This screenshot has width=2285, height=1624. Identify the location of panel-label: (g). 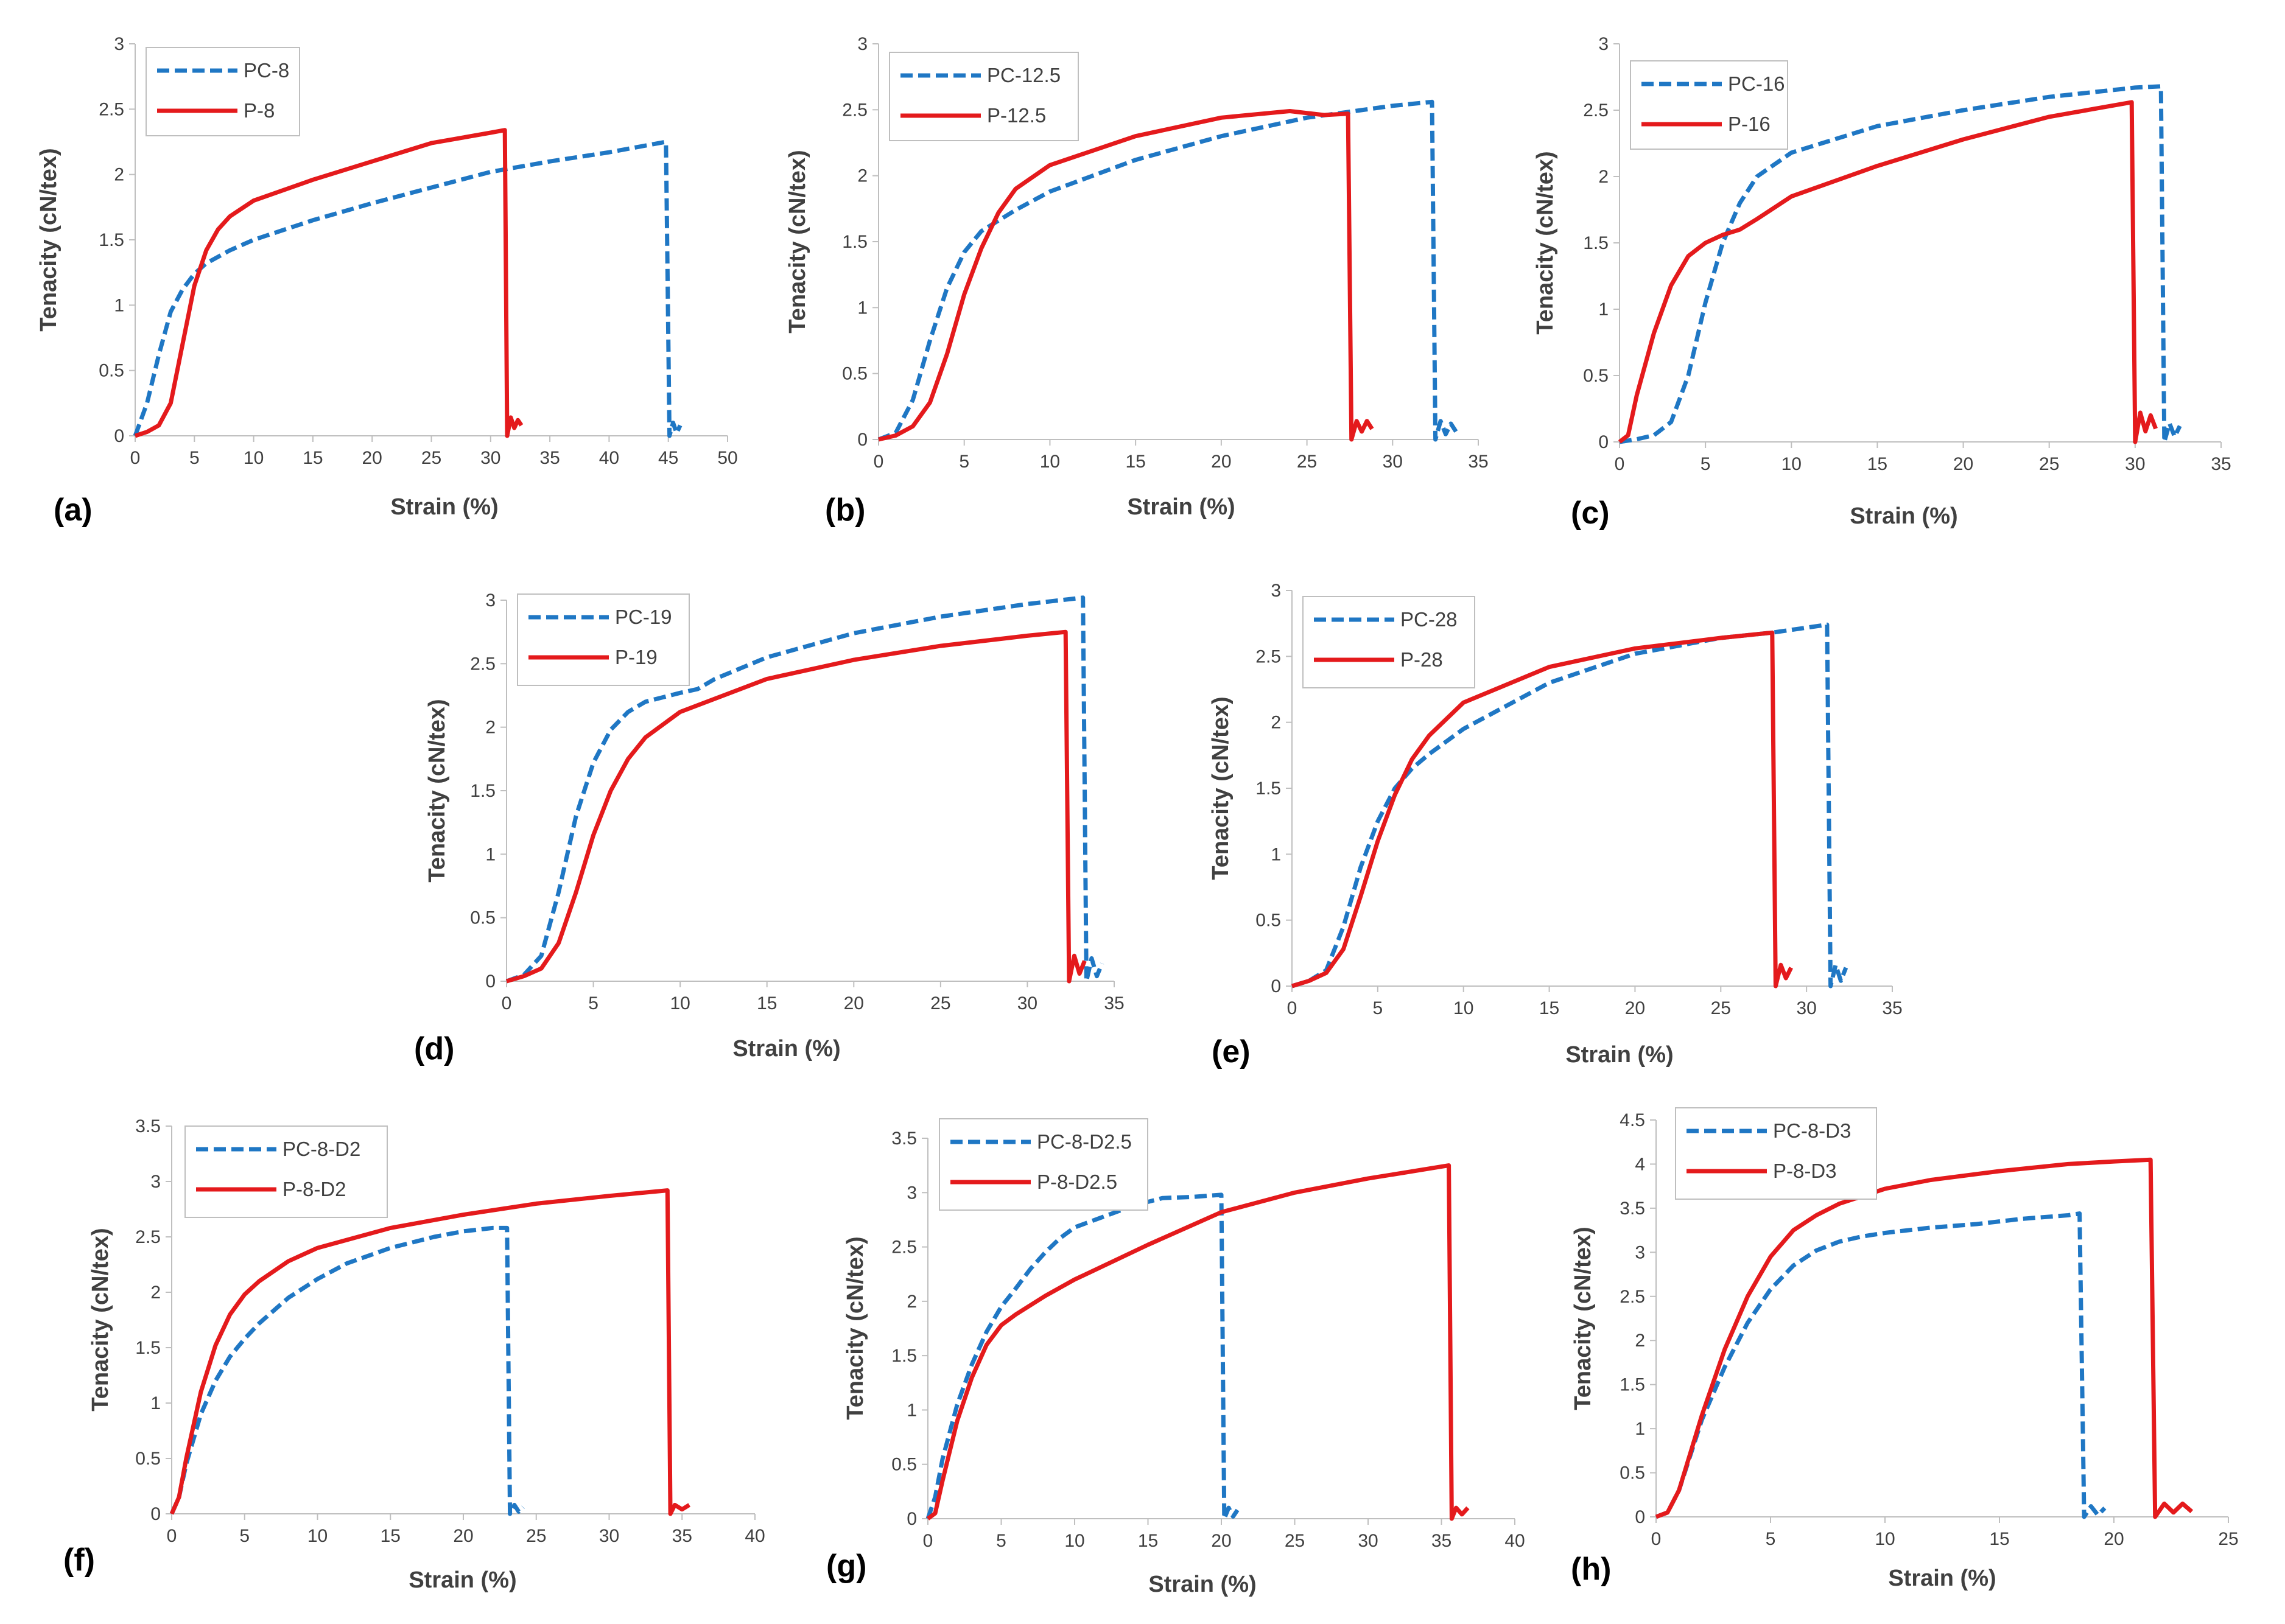
(846, 1566).